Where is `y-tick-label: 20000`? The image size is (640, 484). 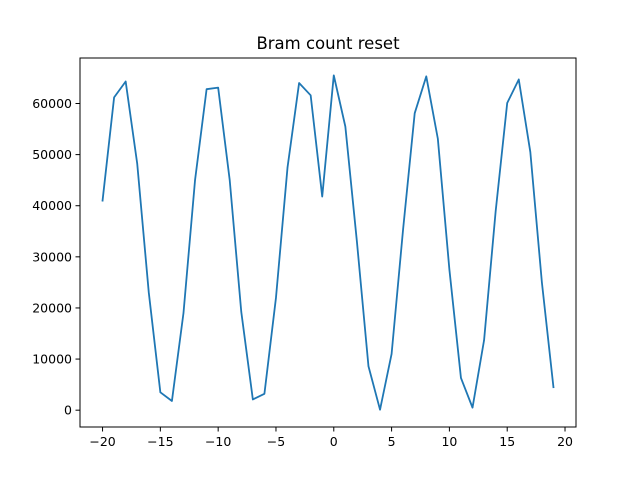
y-tick-label: 20000 is located at coordinates (52, 307).